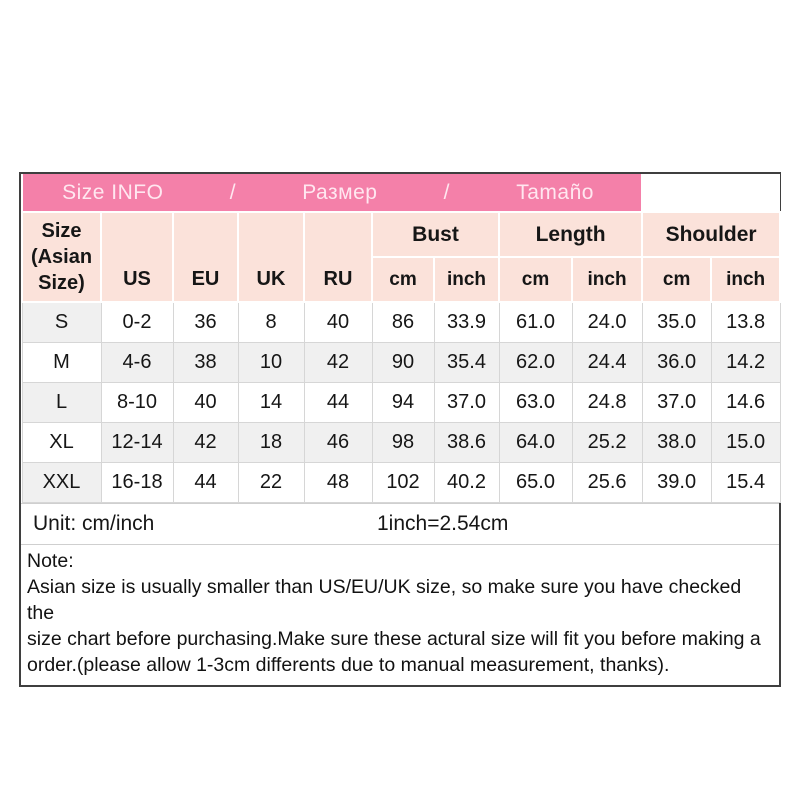 Image resolution: width=800 pixels, height=800 pixels. I want to click on data-cell: 98, so click(403, 442).